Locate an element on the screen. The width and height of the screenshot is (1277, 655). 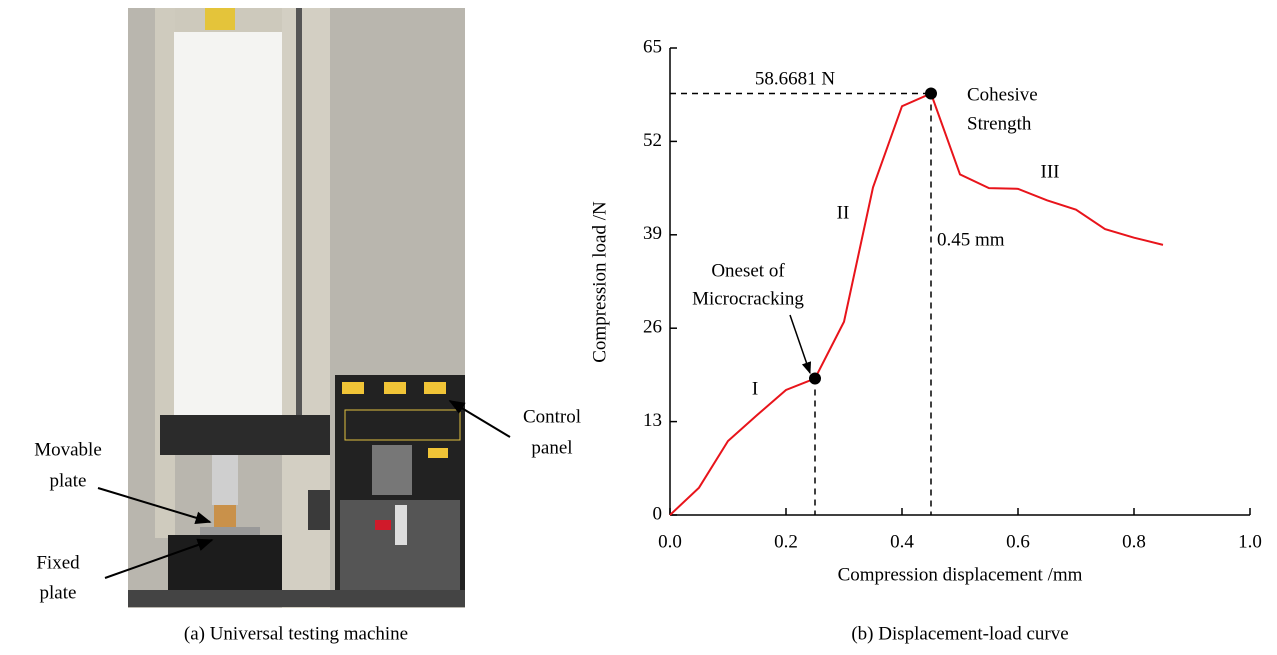
y-tick-label: 26 is located at coordinates (652, 327).